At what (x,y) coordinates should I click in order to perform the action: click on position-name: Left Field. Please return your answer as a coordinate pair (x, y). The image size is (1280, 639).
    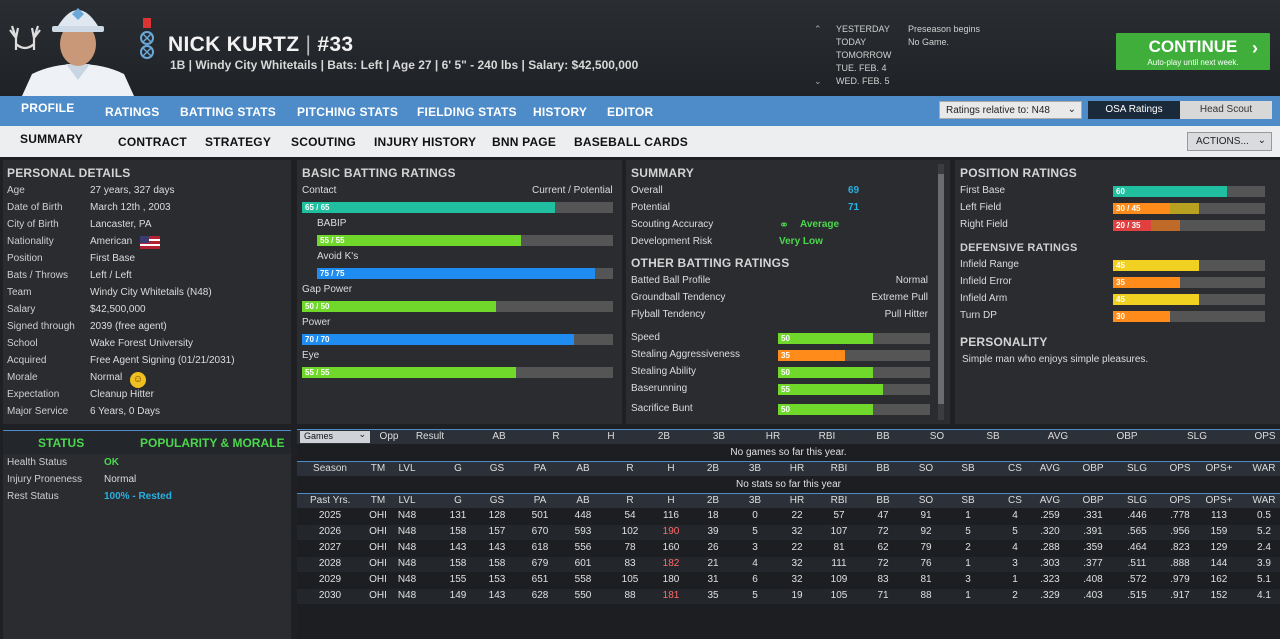
    Looking at the image, I should click on (981, 207).